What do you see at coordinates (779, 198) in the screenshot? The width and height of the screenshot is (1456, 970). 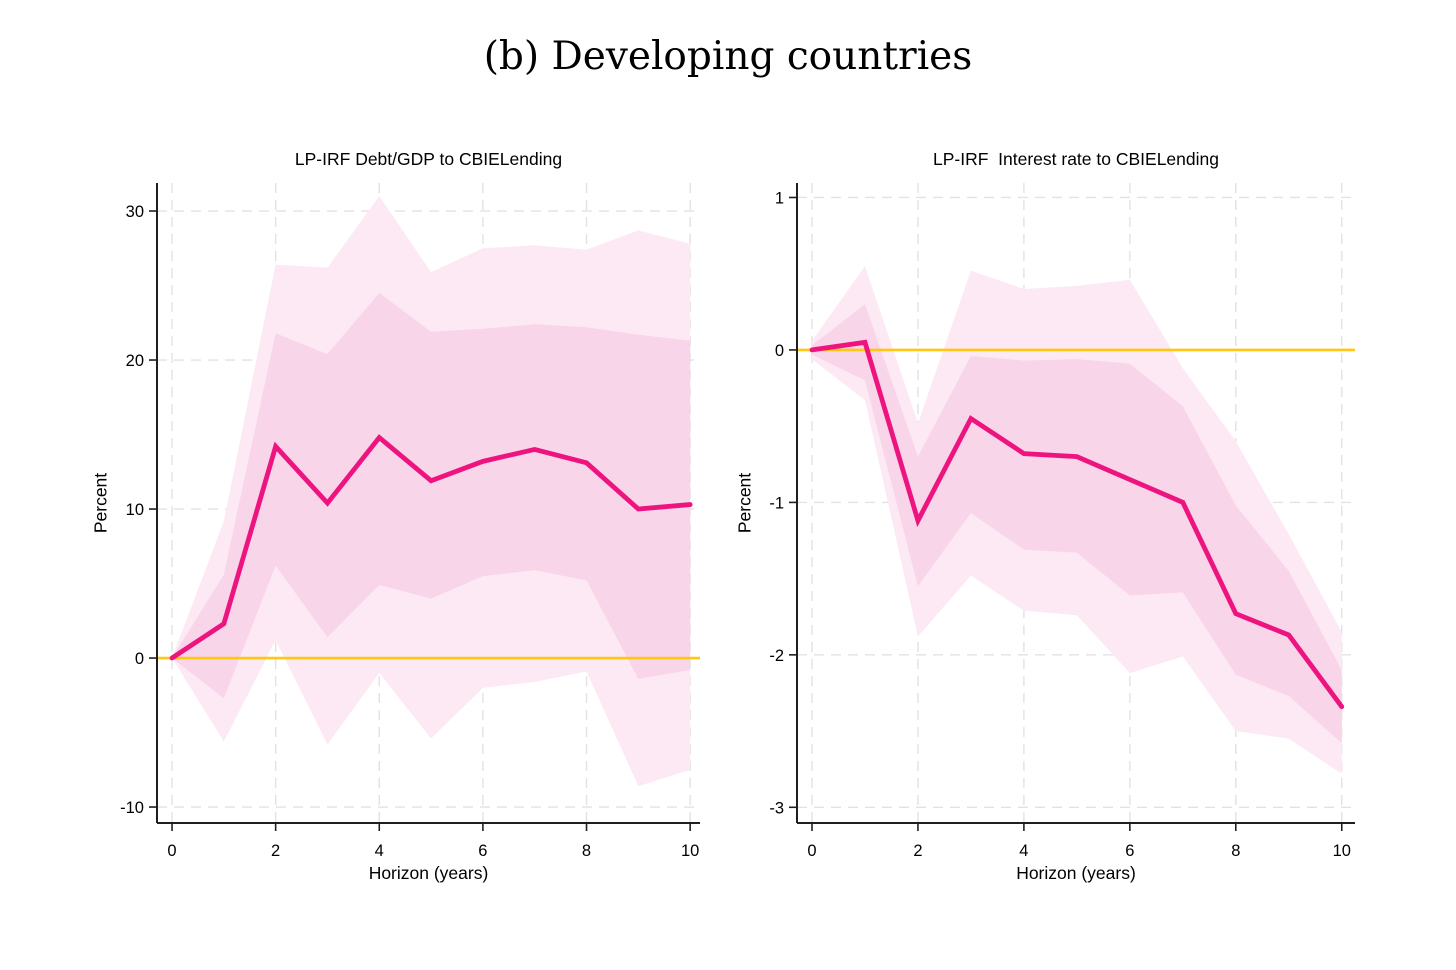 I see `y-tick-label: 1` at bounding box center [779, 198].